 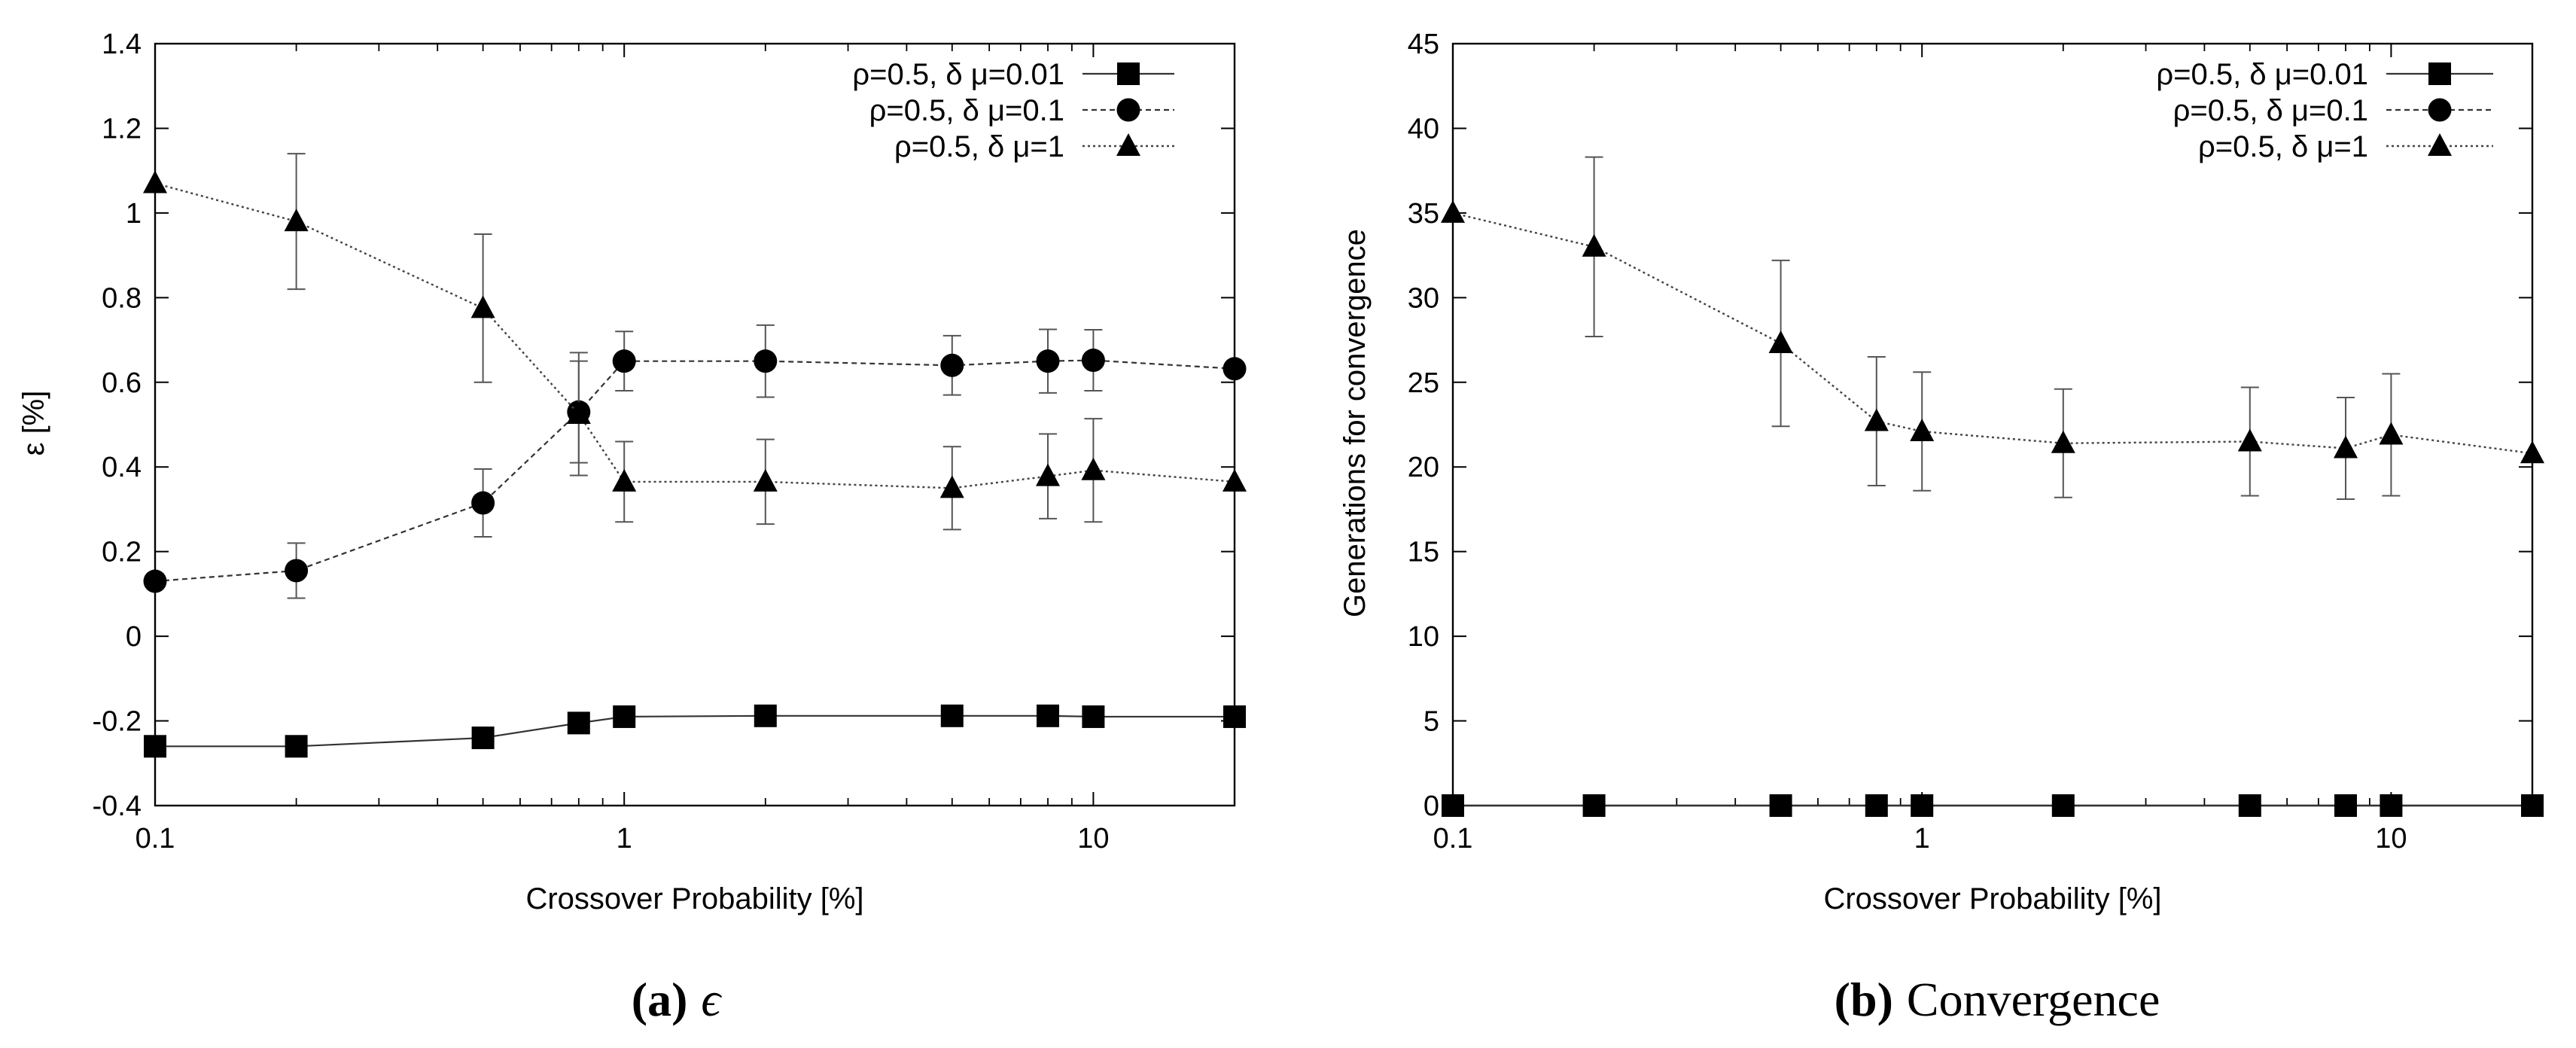 I want to click on y-tick-label: 0.6, so click(x=122, y=383).